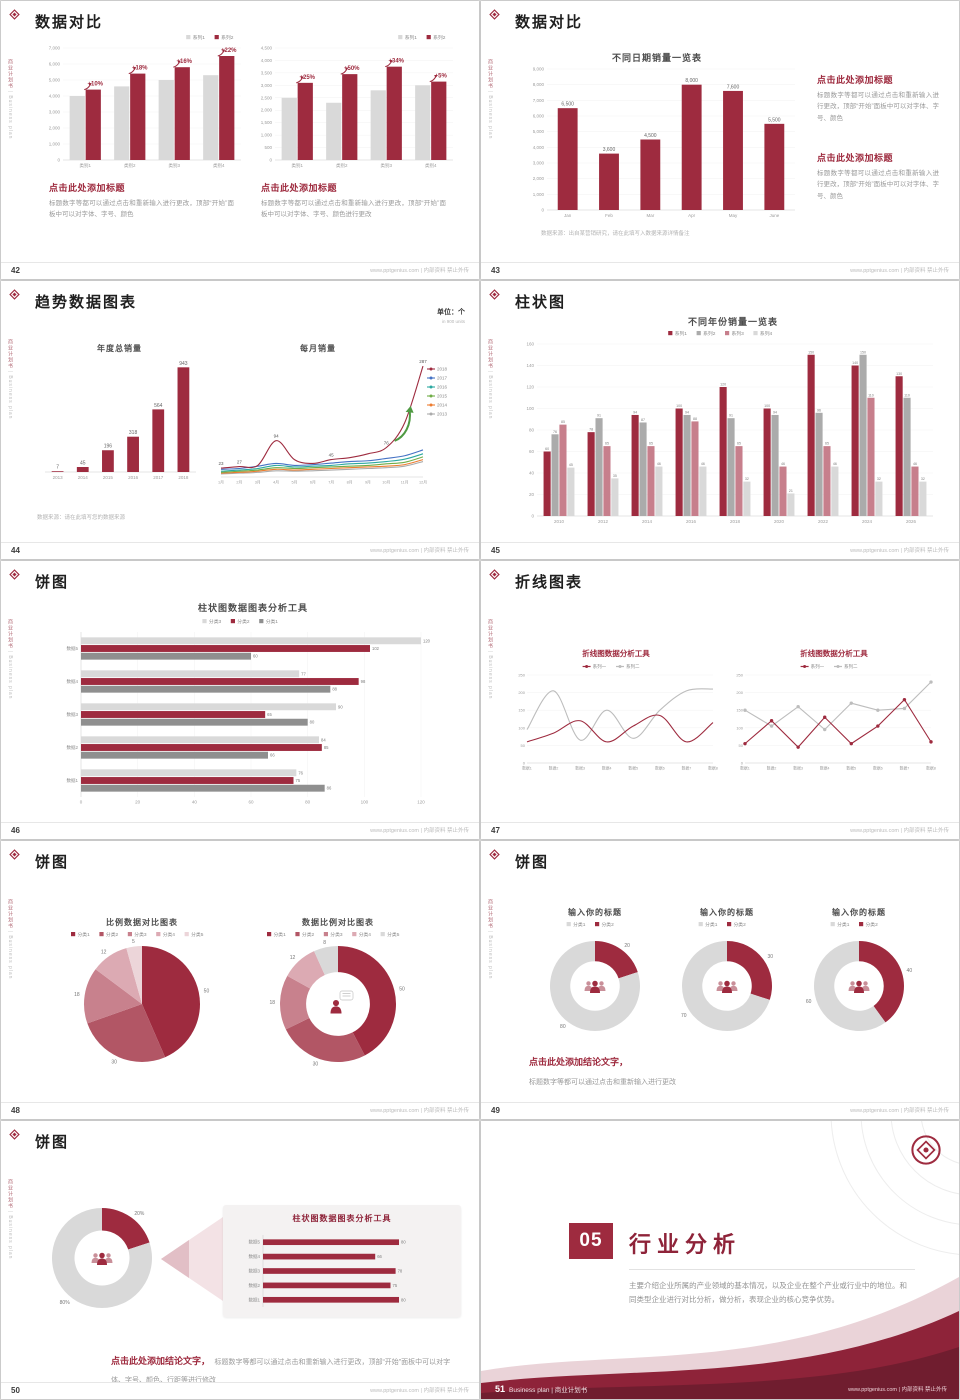 Image resolution: width=960 pixels, height=1400 pixels. Describe the element at coordinates (863, 352) in the screenshot. I see `svg-text: 150` at that location.